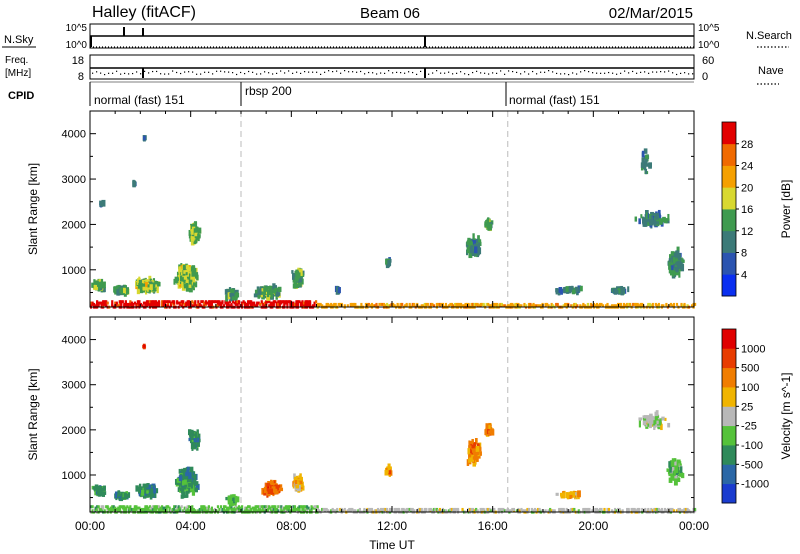  What do you see at coordinates (752, 446) in the screenshot?
I see `colorbar-tick-label: -100` at bounding box center [752, 446].